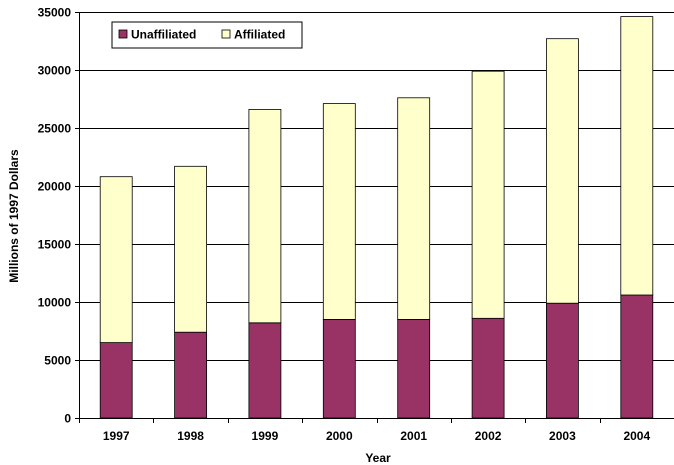 This screenshot has width=674, height=465. What do you see at coordinates (637, 356) in the screenshot?
I see `bar-unaffiliated-2004` at bounding box center [637, 356].